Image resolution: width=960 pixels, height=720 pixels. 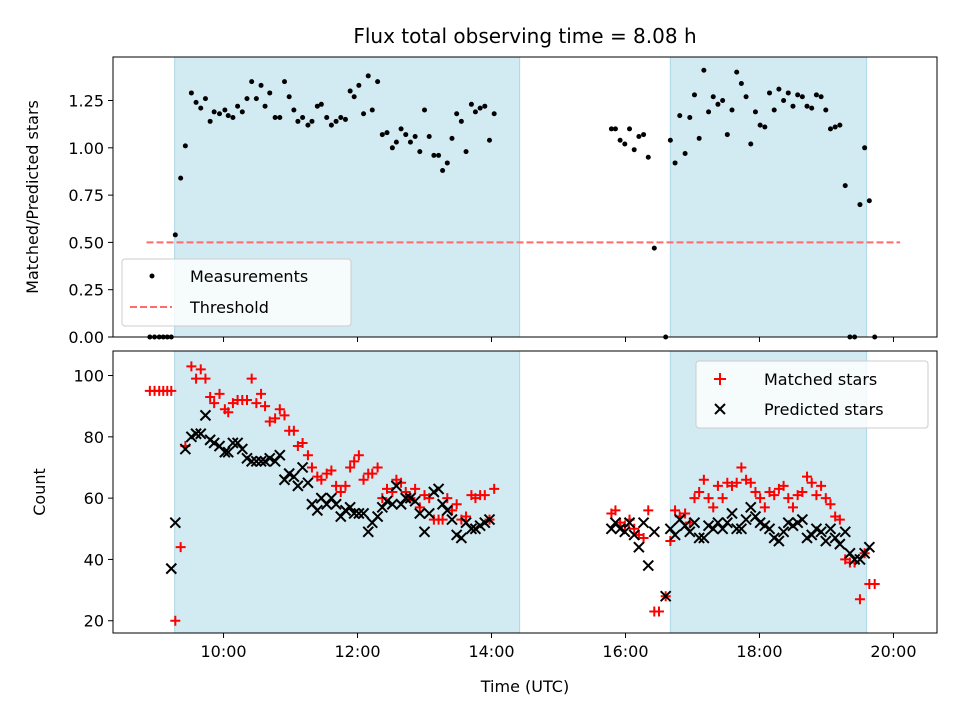 What do you see at coordinates (86, 290) in the screenshot?
I see `y-tick-label: 0.25` at bounding box center [86, 290].